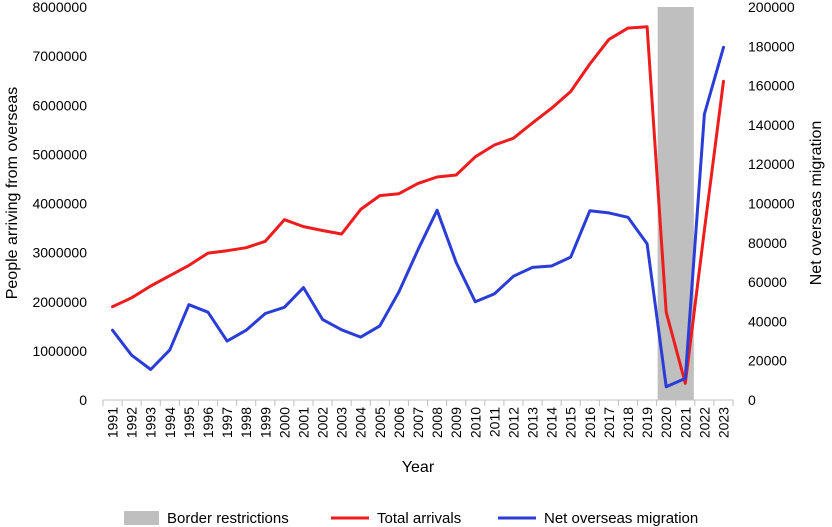 Image resolution: width=832 pixels, height=527 pixels. Describe the element at coordinates (59, 302) in the screenshot. I see `y-left-tick-label: 2000000` at that location.